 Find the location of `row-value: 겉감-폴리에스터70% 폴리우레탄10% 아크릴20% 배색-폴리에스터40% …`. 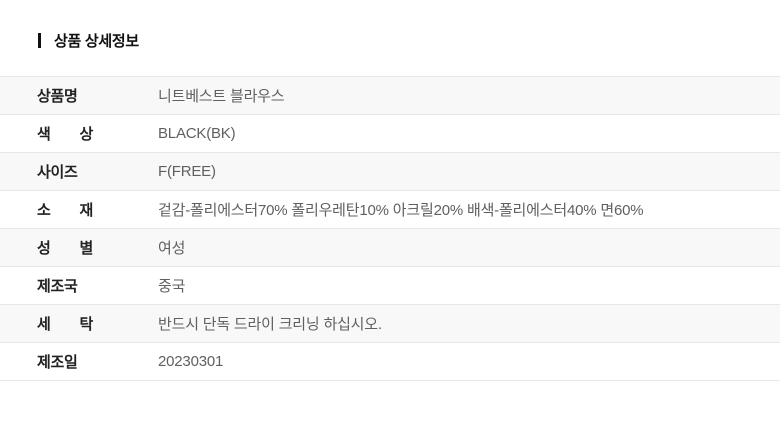

row-value: 겉감-폴리에스터70% 폴리우레탄10% 아크릴20% 배색-폴리에스터40% … is located at coordinates (401, 210).